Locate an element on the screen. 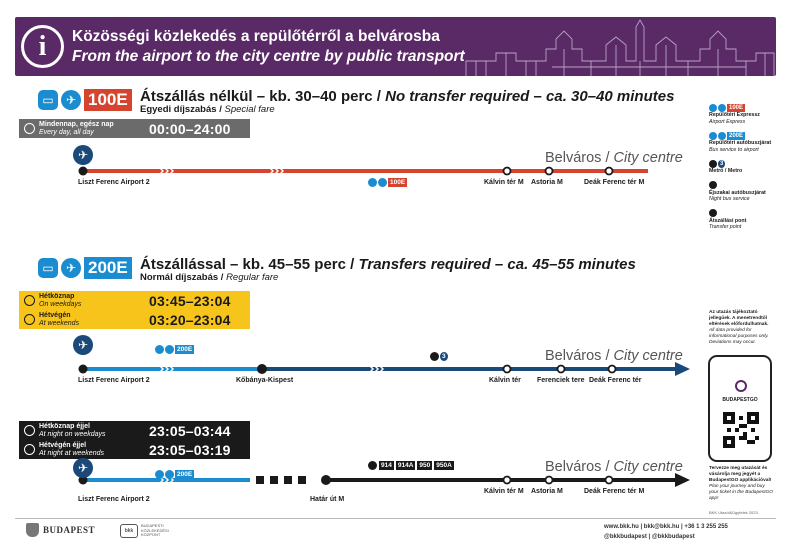 Image resolution: width=790 pixels, height=559 pixels. time-range: 00:00–24:00 is located at coordinates (190, 128).